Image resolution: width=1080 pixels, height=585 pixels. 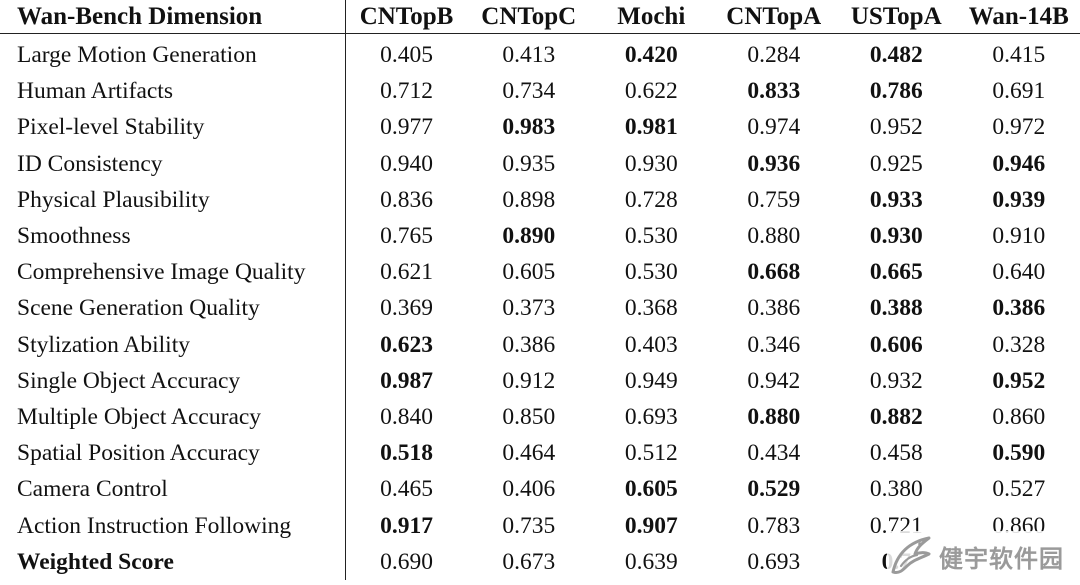 What do you see at coordinates (529, 489) in the screenshot?
I see `cell-cntopc: 0.406` at bounding box center [529, 489].